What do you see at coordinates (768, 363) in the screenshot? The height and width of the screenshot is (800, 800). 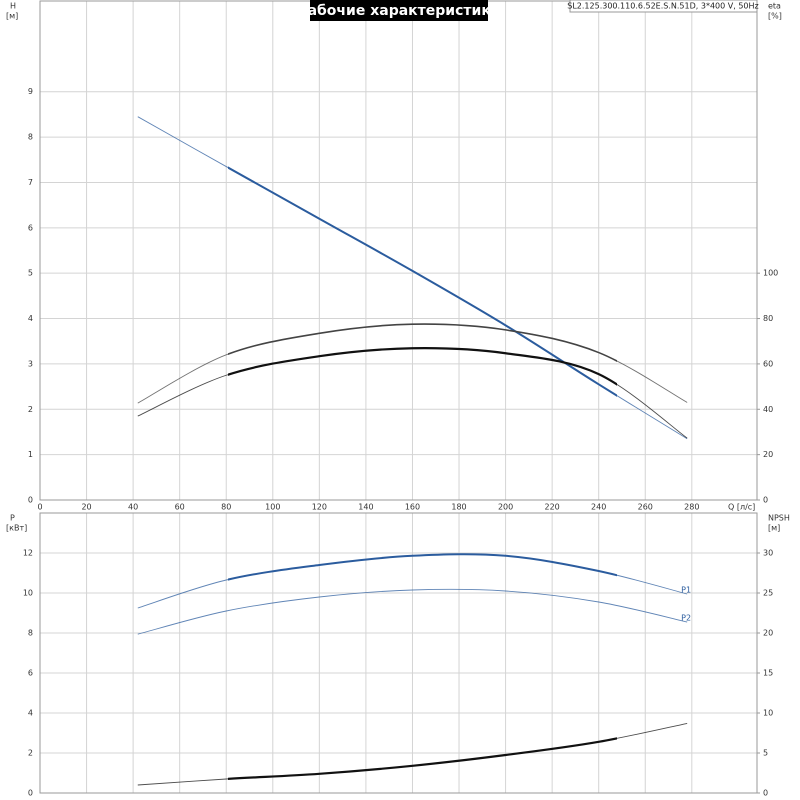 I see `y2-tick-label: 60` at bounding box center [768, 363].